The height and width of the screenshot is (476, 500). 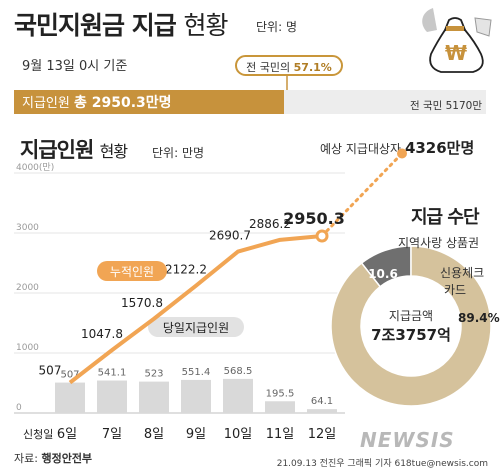 I want to click on donut-slice-label: 89.4%, so click(x=479, y=318).